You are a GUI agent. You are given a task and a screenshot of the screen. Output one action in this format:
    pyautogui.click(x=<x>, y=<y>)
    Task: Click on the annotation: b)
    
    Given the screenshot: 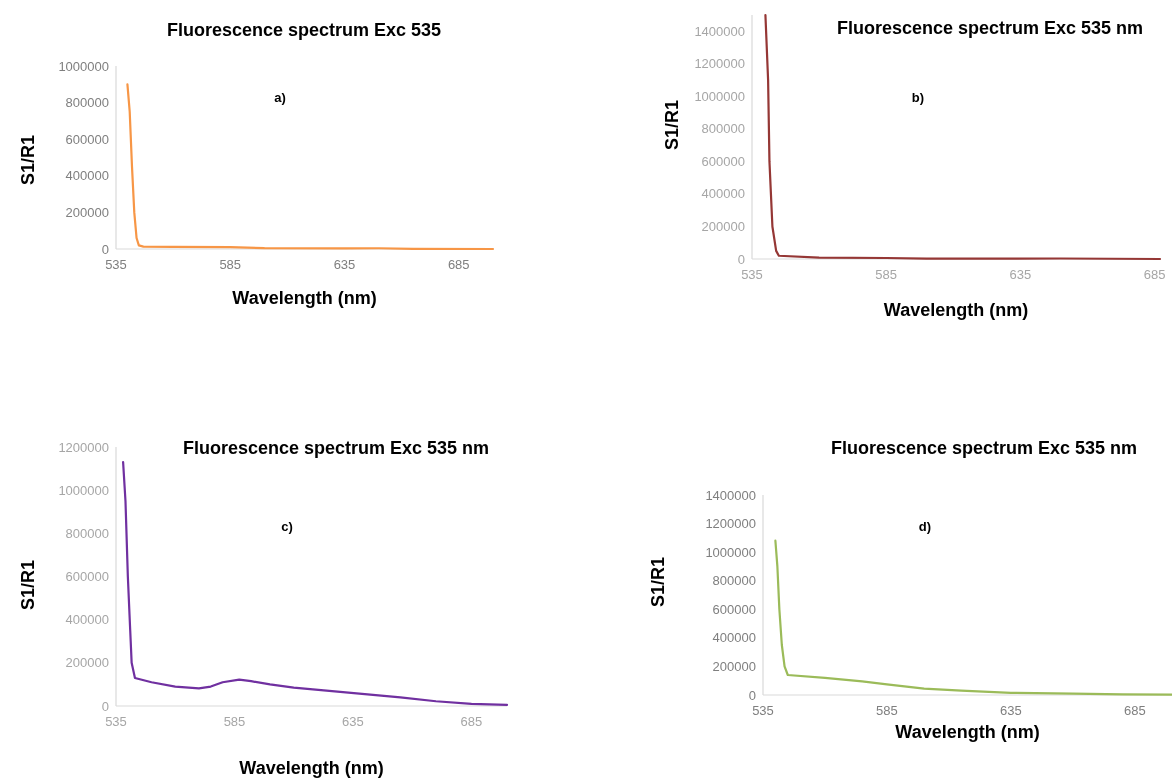 What is the action you would take?
    pyautogui.click(x=918, y=97)
    